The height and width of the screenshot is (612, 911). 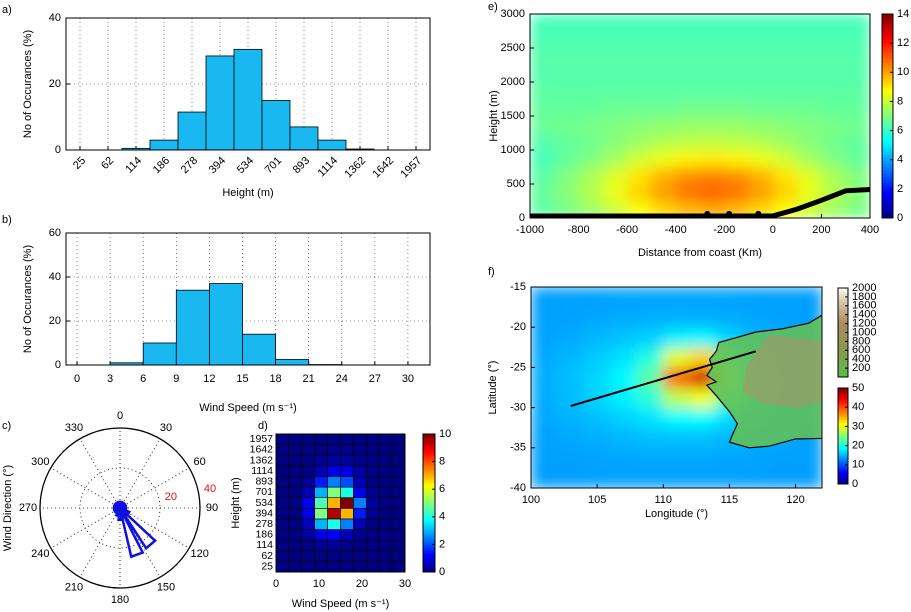 I want to click on radius-tick-label: 40, so click(x=210, y=489).